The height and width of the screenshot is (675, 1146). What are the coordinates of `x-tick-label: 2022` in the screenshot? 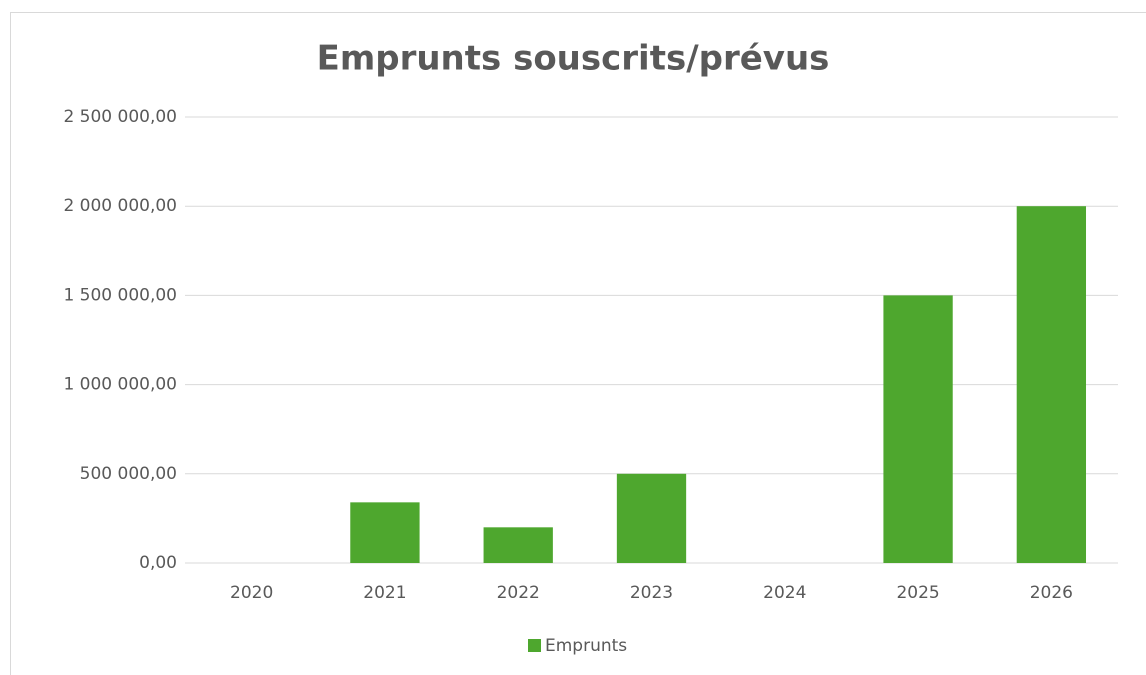 It's located at (518, 593).